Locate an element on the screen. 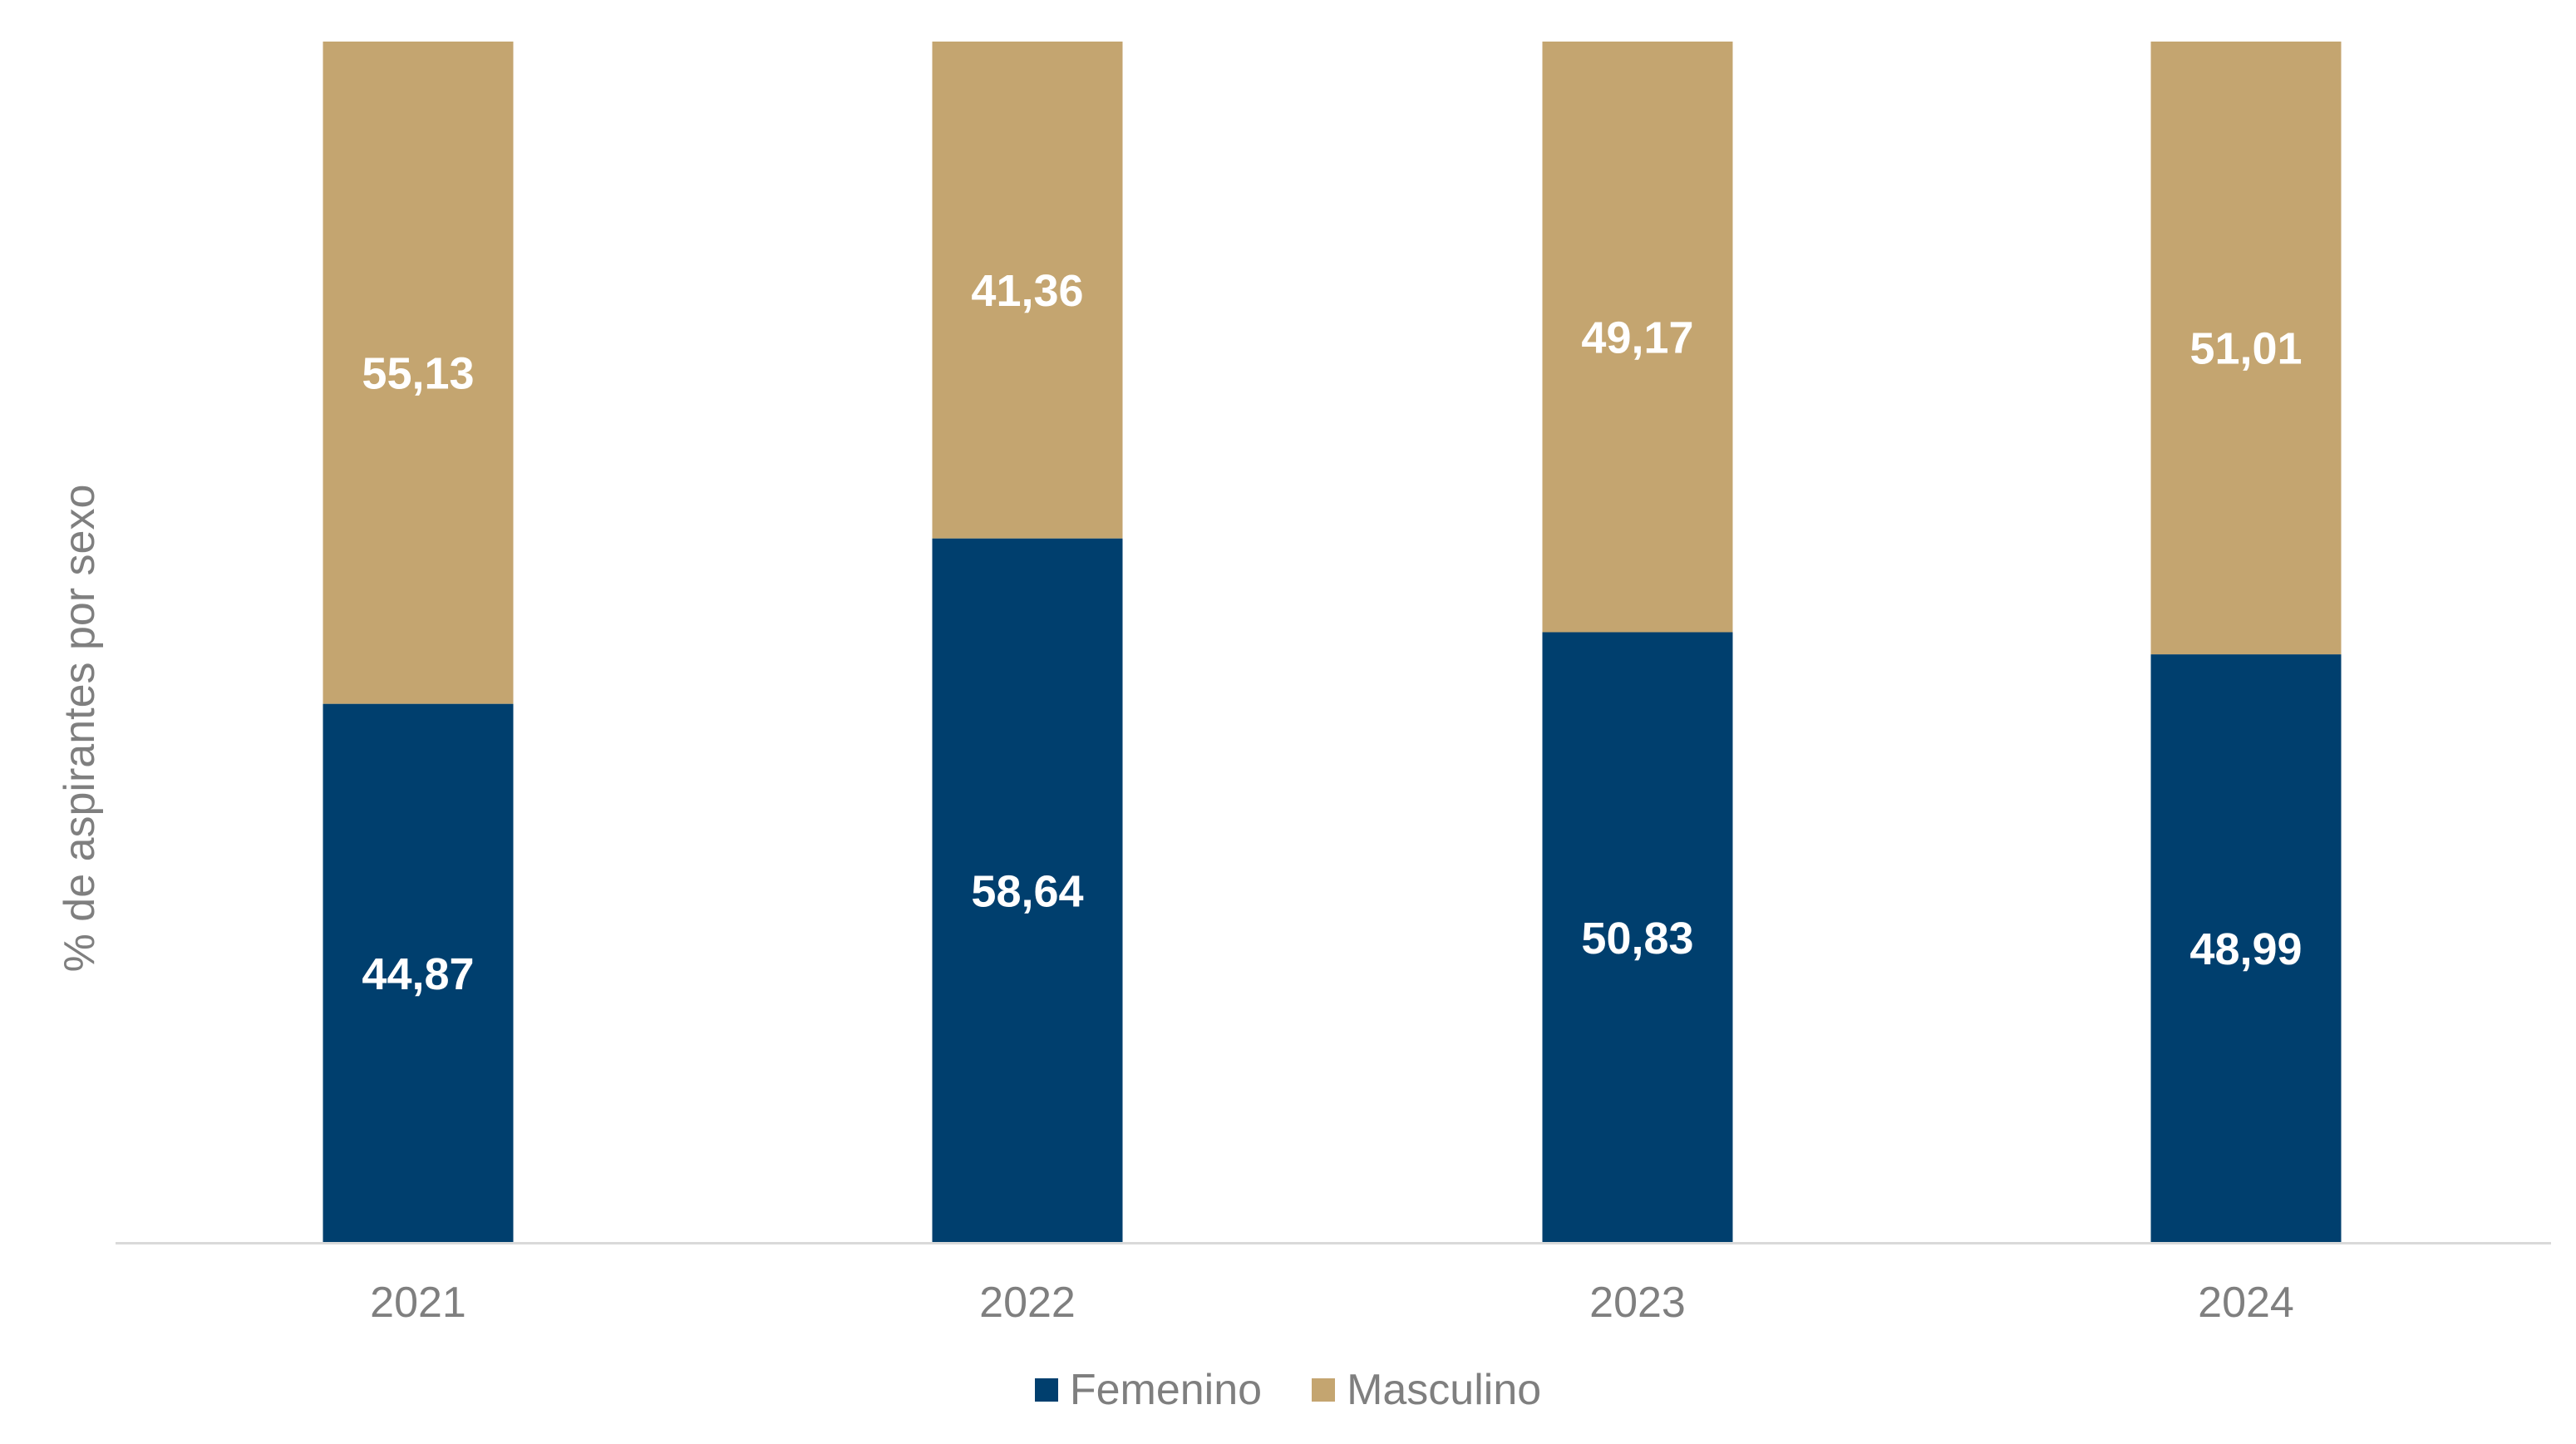 This screenshot has width=2576, height=1444. bar-femenino-2024 is located at coordinates (2246, 949).